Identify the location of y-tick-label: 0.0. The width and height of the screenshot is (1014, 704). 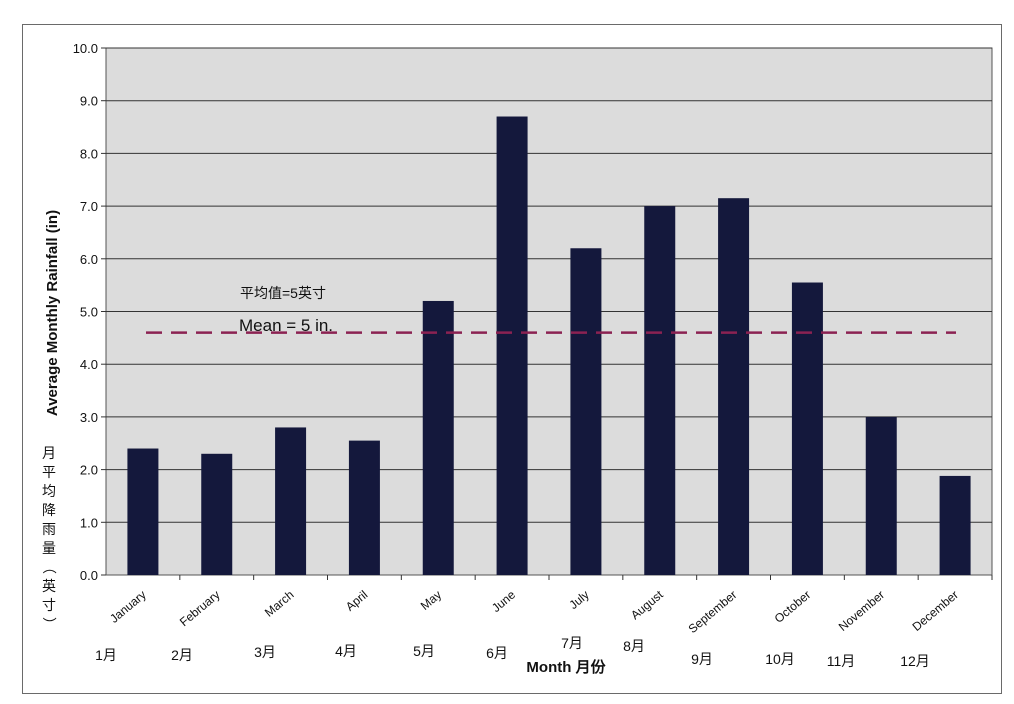
(89, 575).